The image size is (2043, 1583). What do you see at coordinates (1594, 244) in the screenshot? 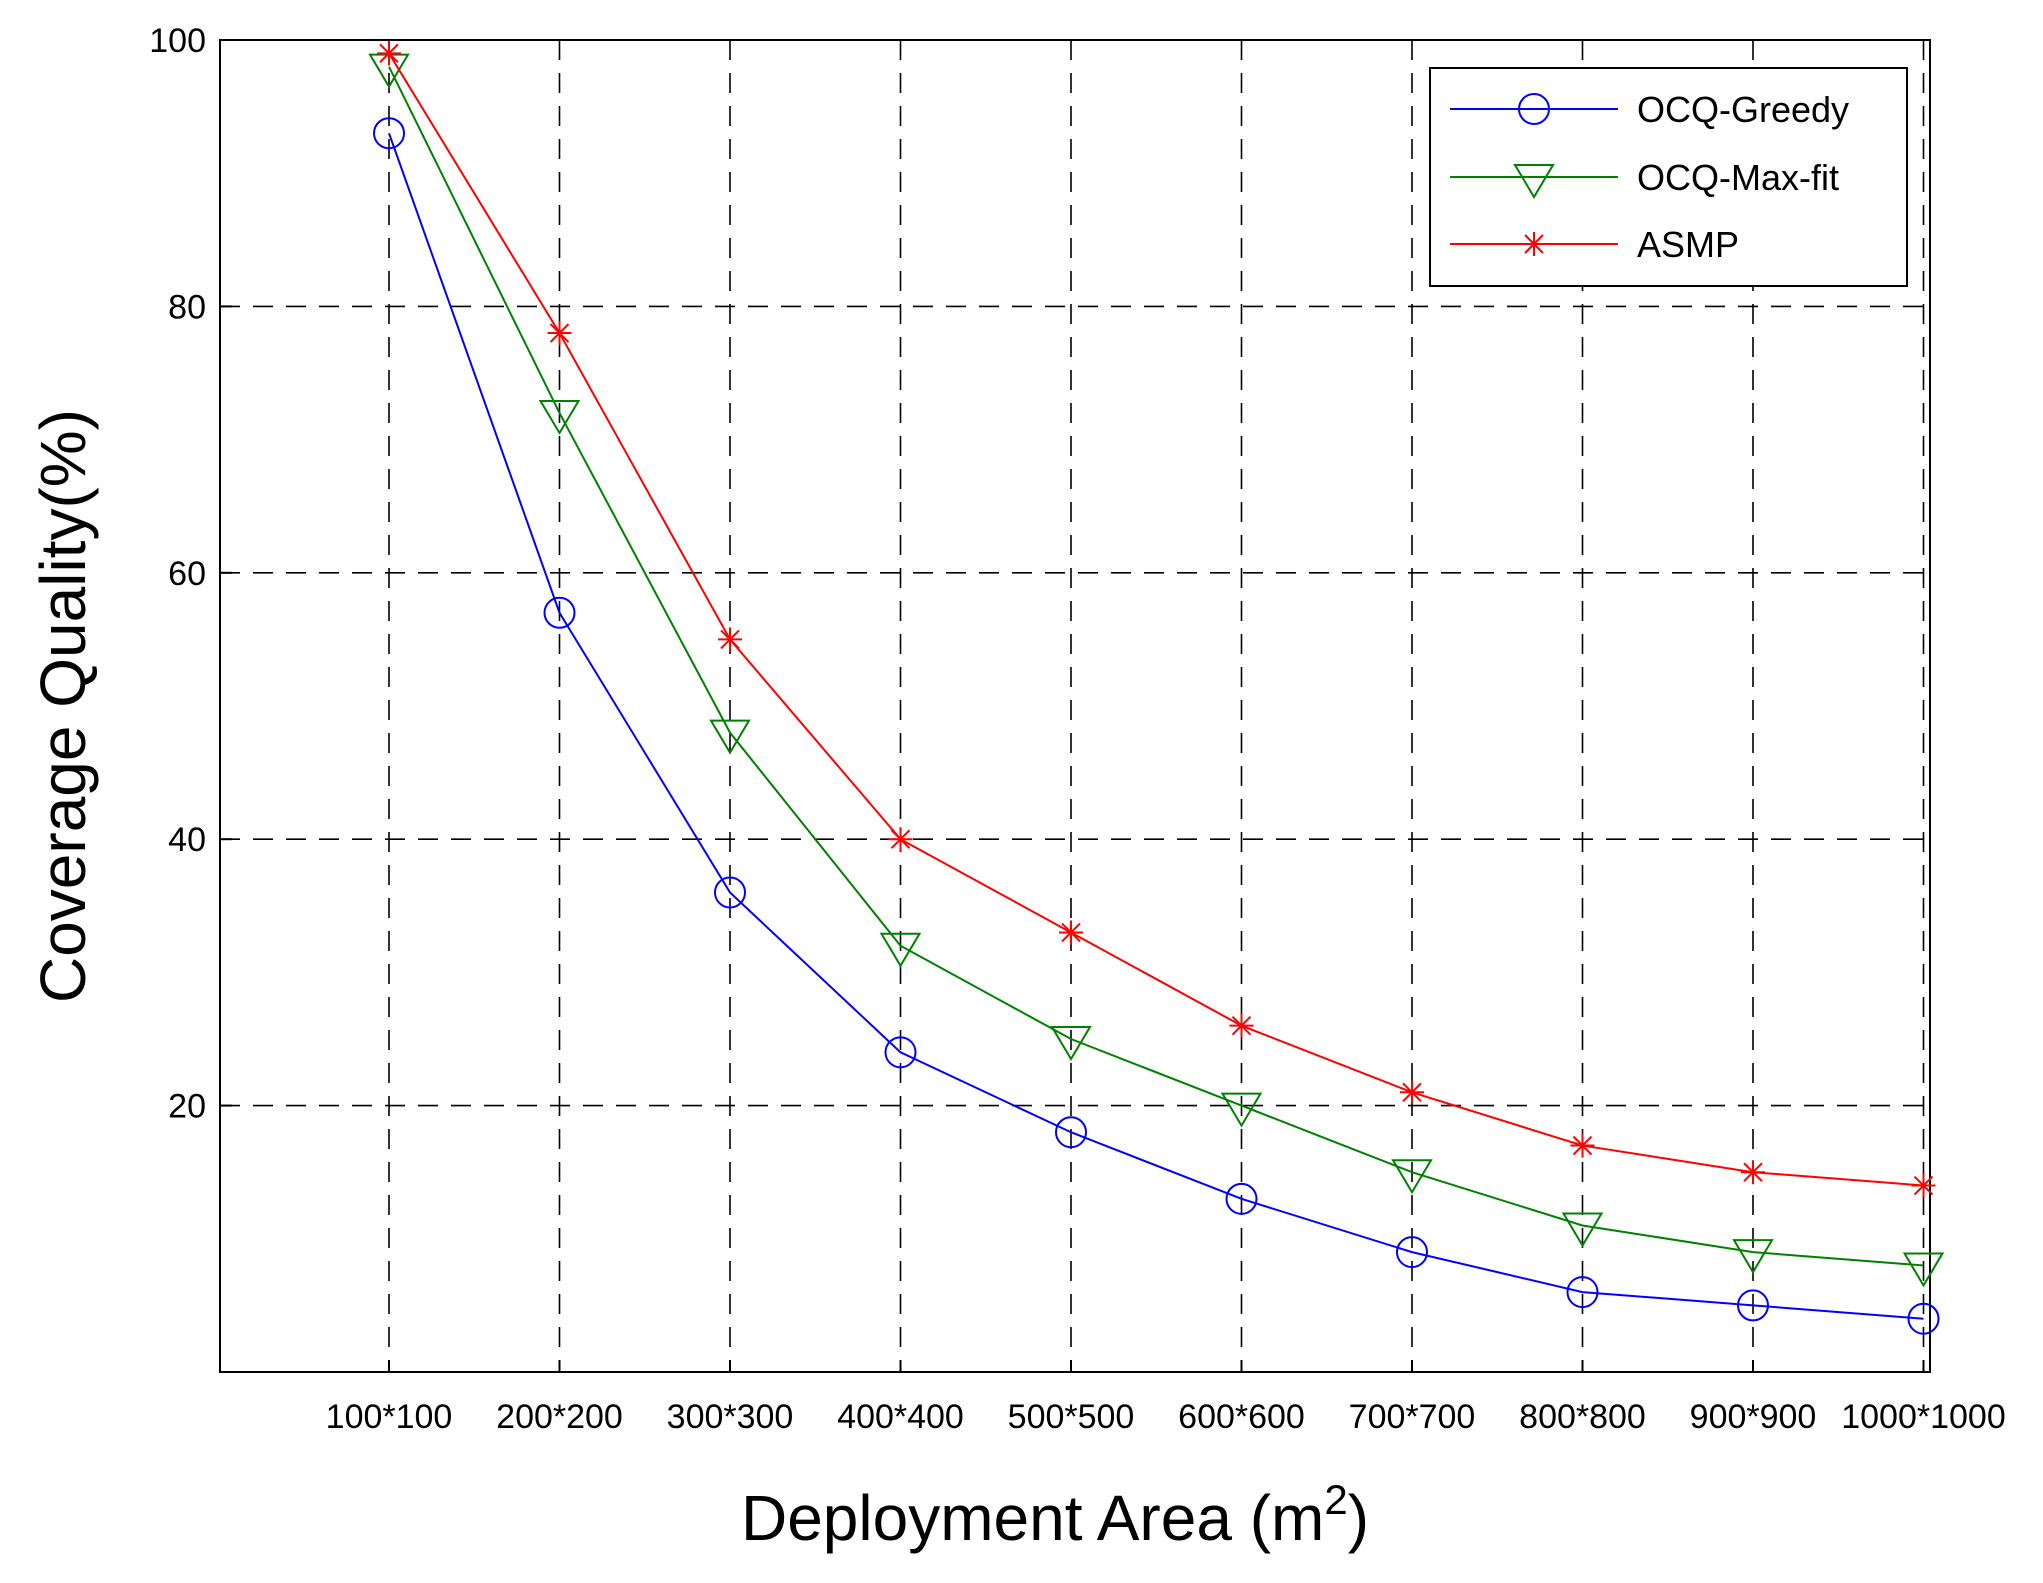
I see `legend-item-asmp: ASMP` at bounding box center [1594, 244].